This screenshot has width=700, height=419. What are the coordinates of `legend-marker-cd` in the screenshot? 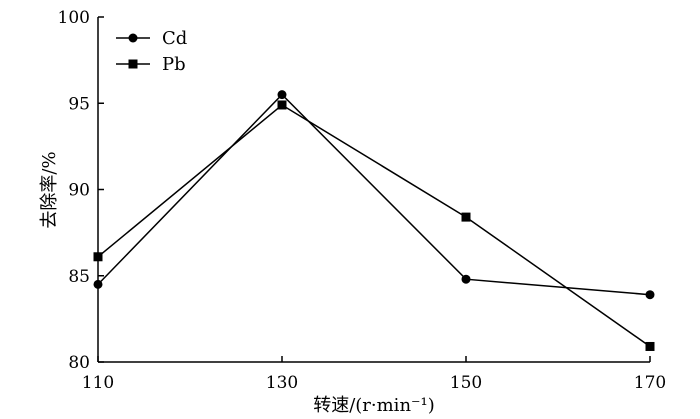 It's located at (133, 38).